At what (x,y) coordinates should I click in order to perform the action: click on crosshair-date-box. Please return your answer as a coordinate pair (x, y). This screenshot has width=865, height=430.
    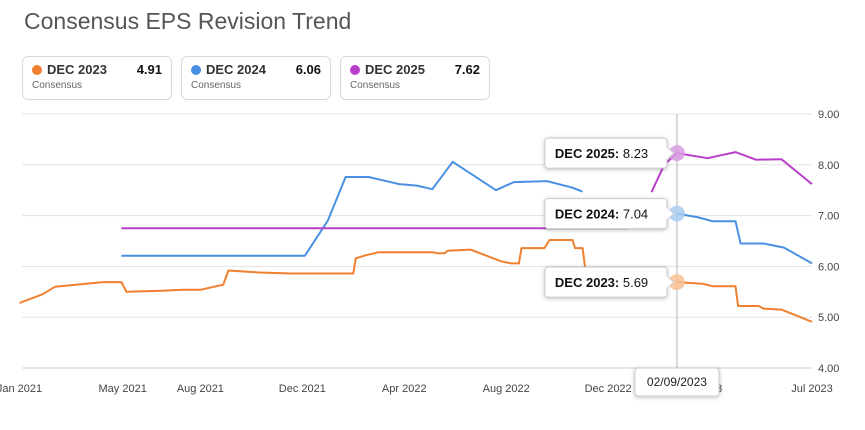
    Looking at the image, I should click on (677, 382).